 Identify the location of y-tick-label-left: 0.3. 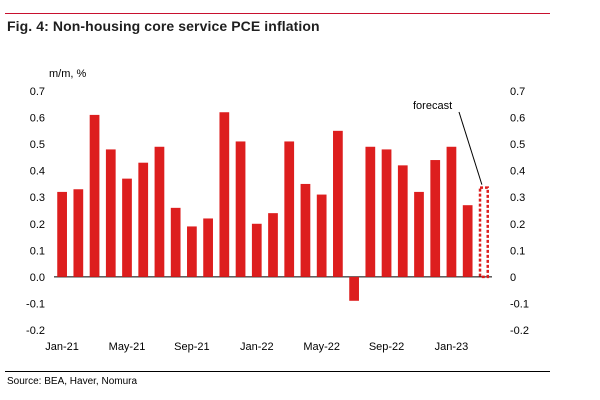
(37, 198).